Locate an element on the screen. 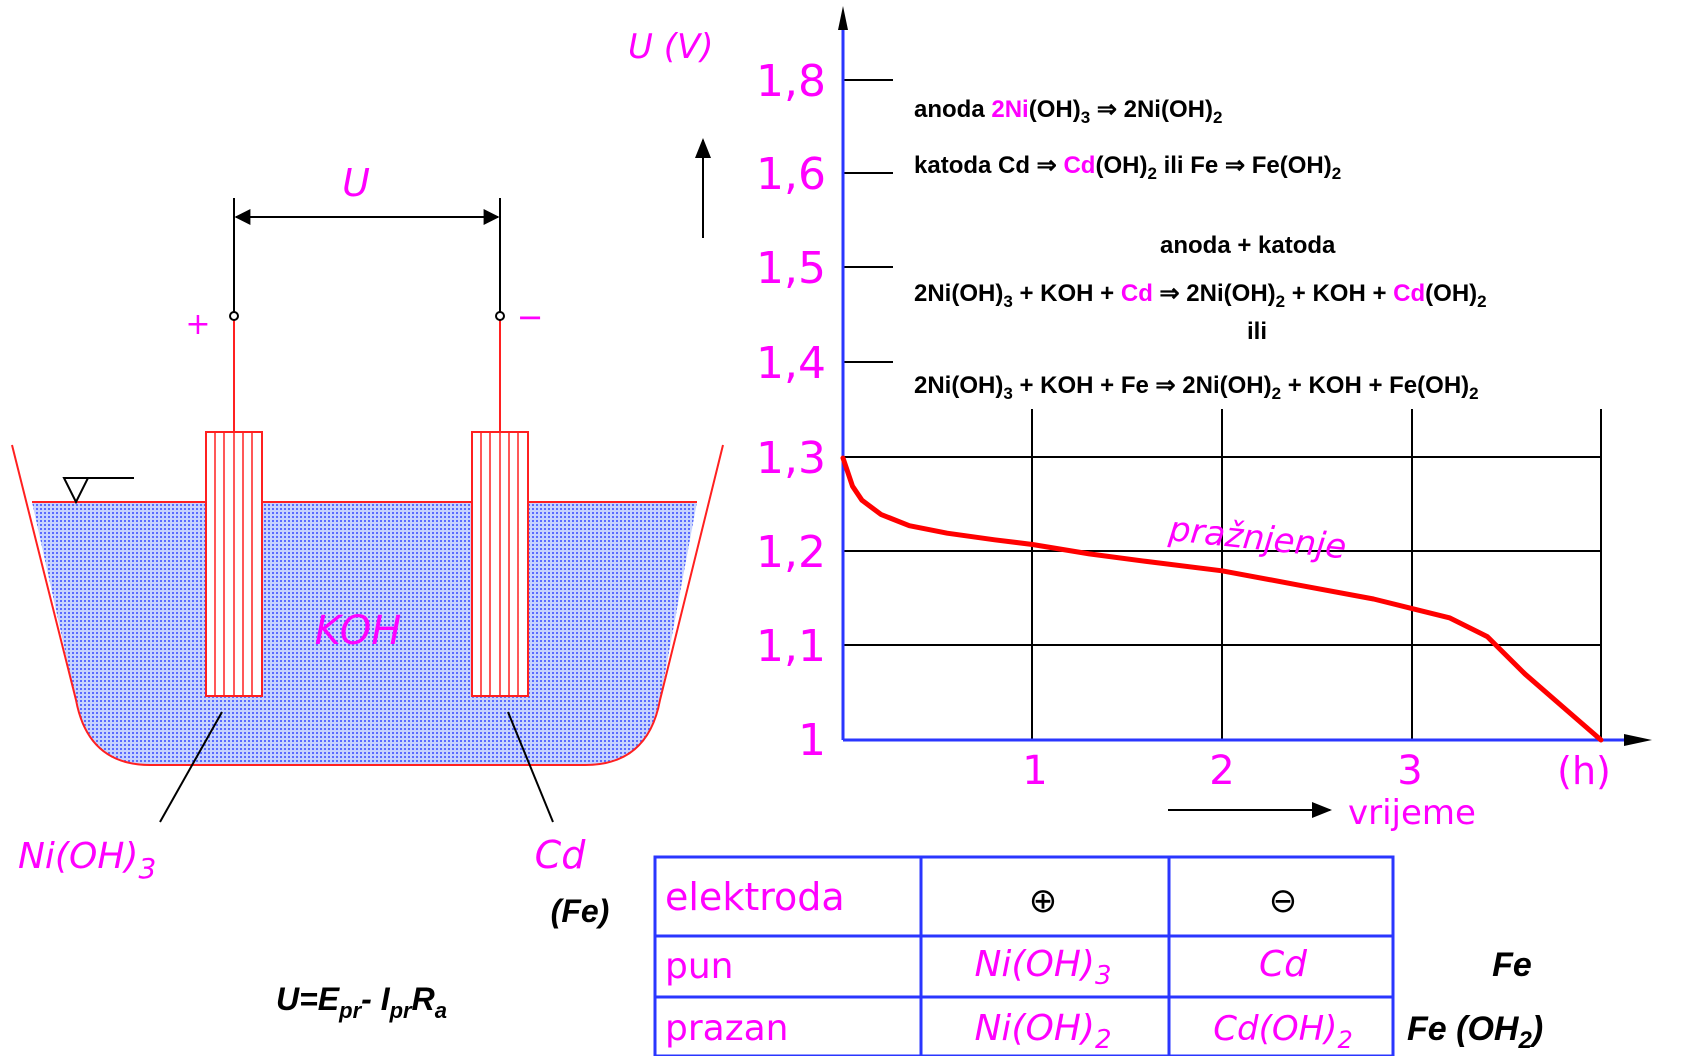 The width and height of the screenshot is (1699, 1056). table-cell-full-positive: Ni(OH)3 is located at coordinates (1043, 967).